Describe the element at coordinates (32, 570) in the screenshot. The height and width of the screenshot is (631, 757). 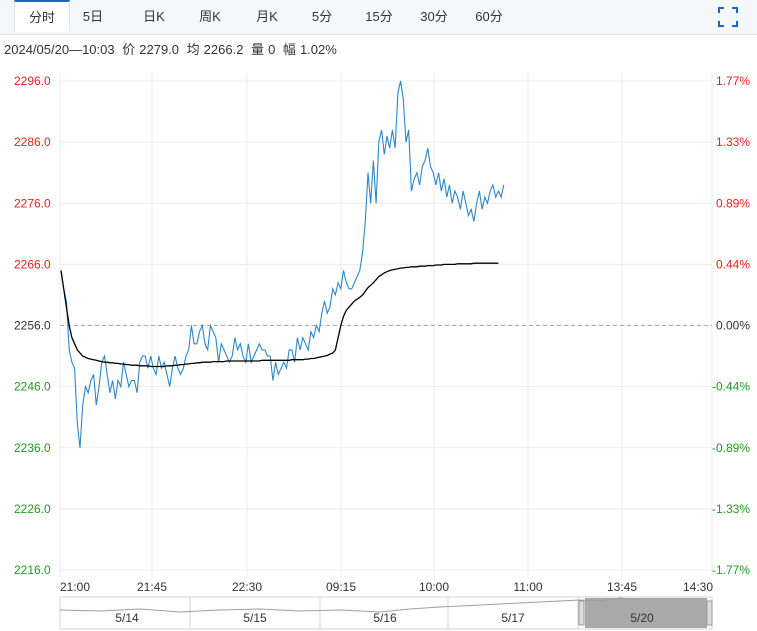
I see `y-tick-left: 2216.0` at that location.